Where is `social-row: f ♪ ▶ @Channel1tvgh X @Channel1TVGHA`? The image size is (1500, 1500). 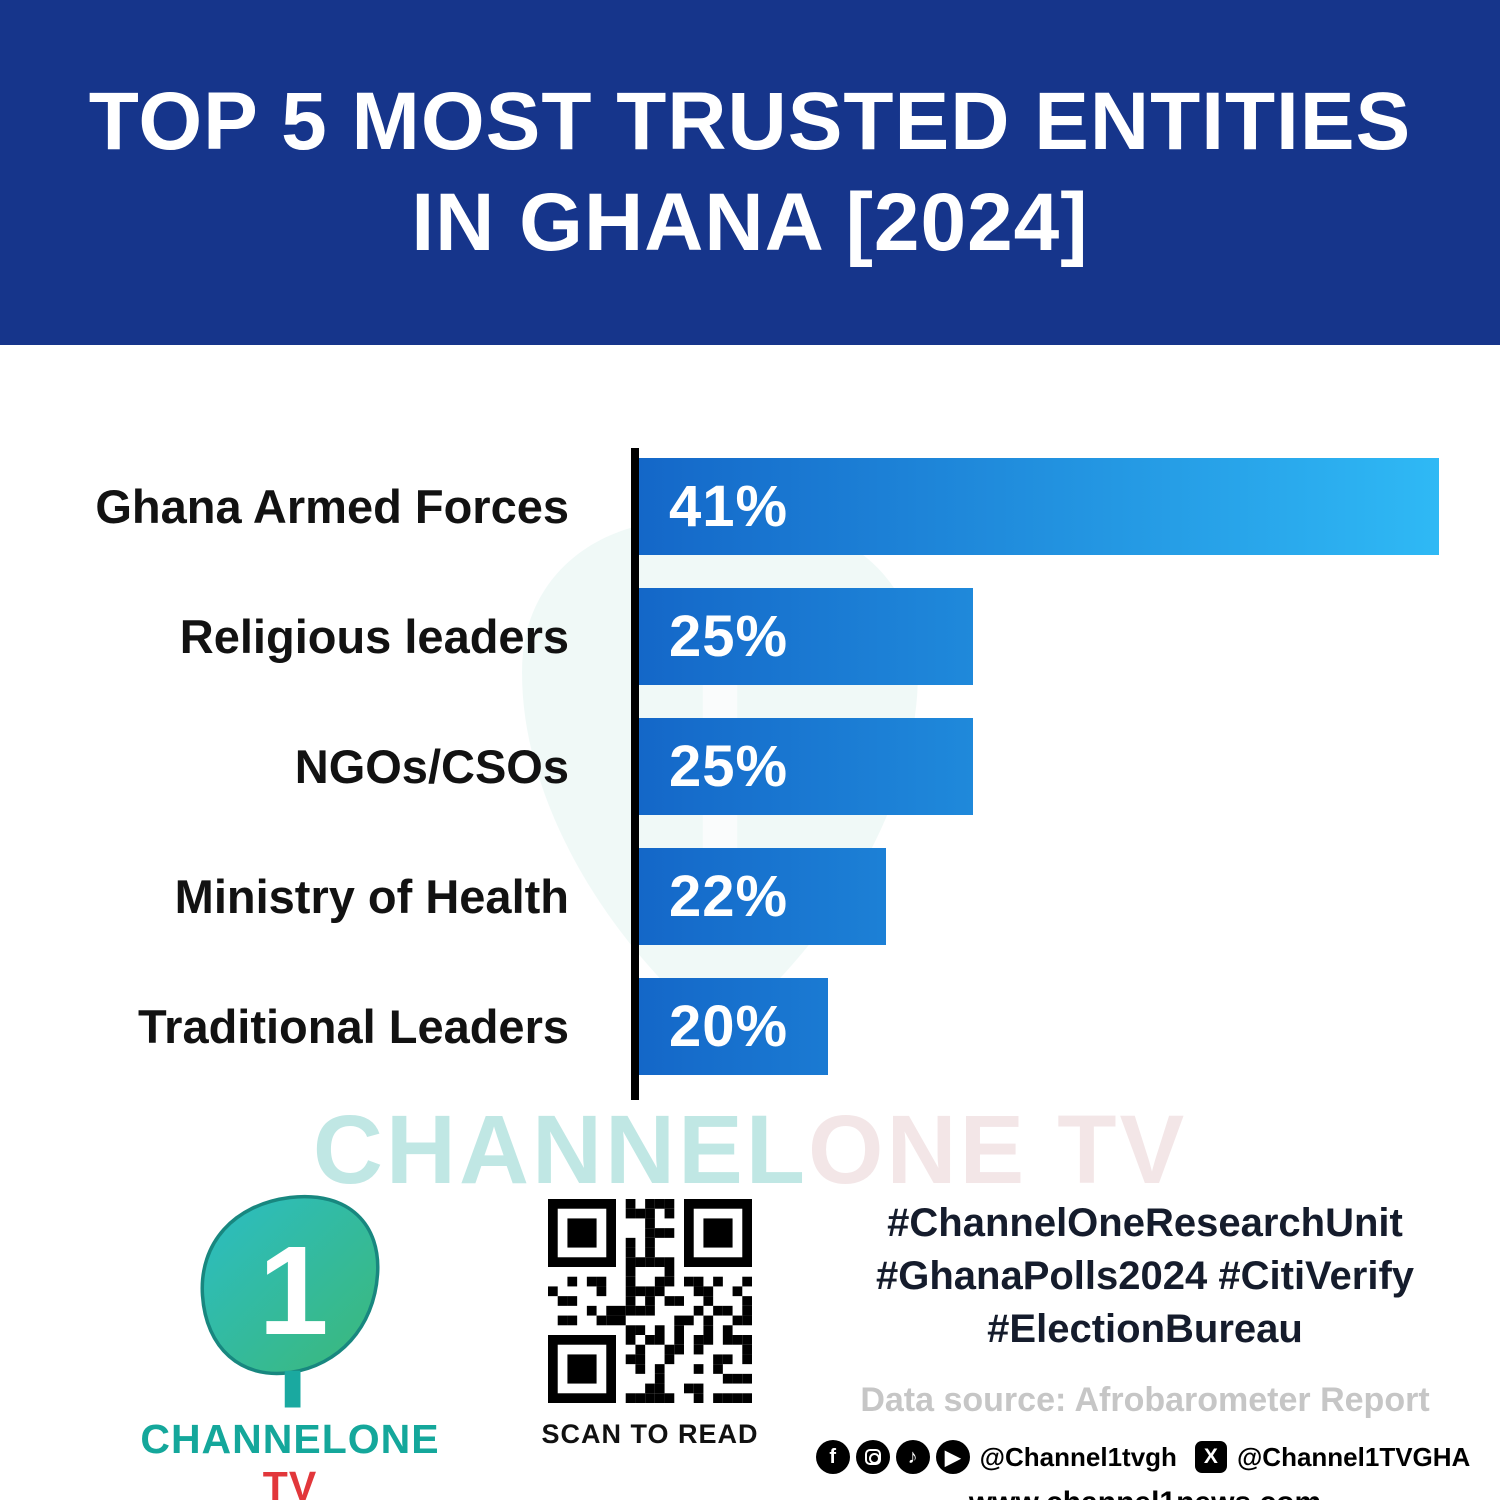
social-row: f ♪ ▶ @Channel1tvgh X @Channel1TVGHA is located at coordinates (1142, 1457).